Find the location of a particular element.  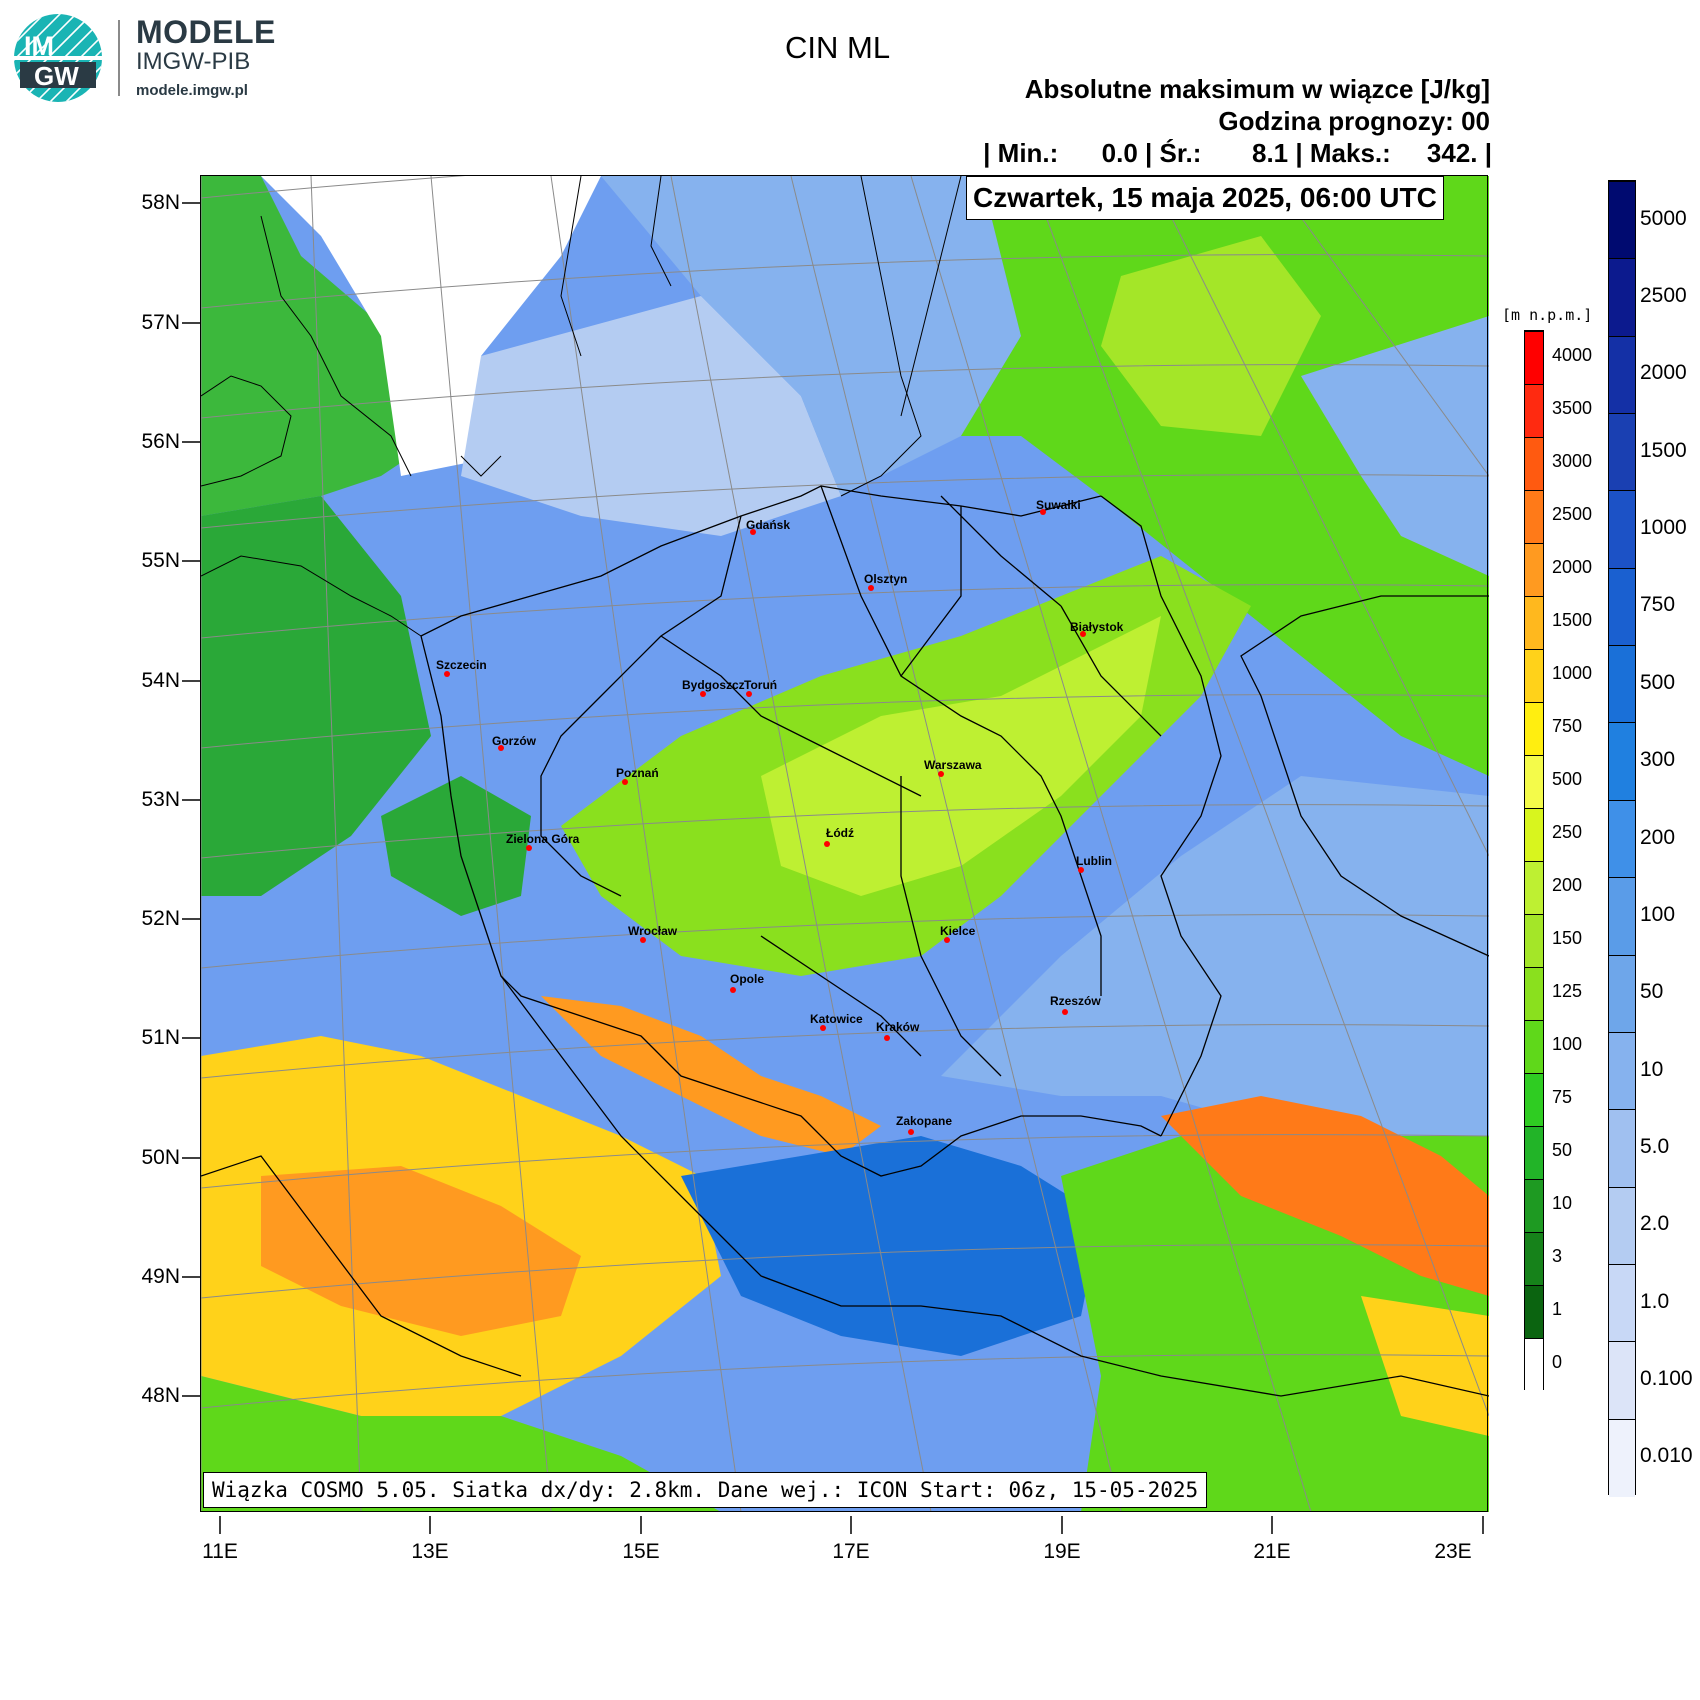

logo: IM GW MODELE IMGW-PIB modele.imgw.pl is located at coordinates (147, 58).